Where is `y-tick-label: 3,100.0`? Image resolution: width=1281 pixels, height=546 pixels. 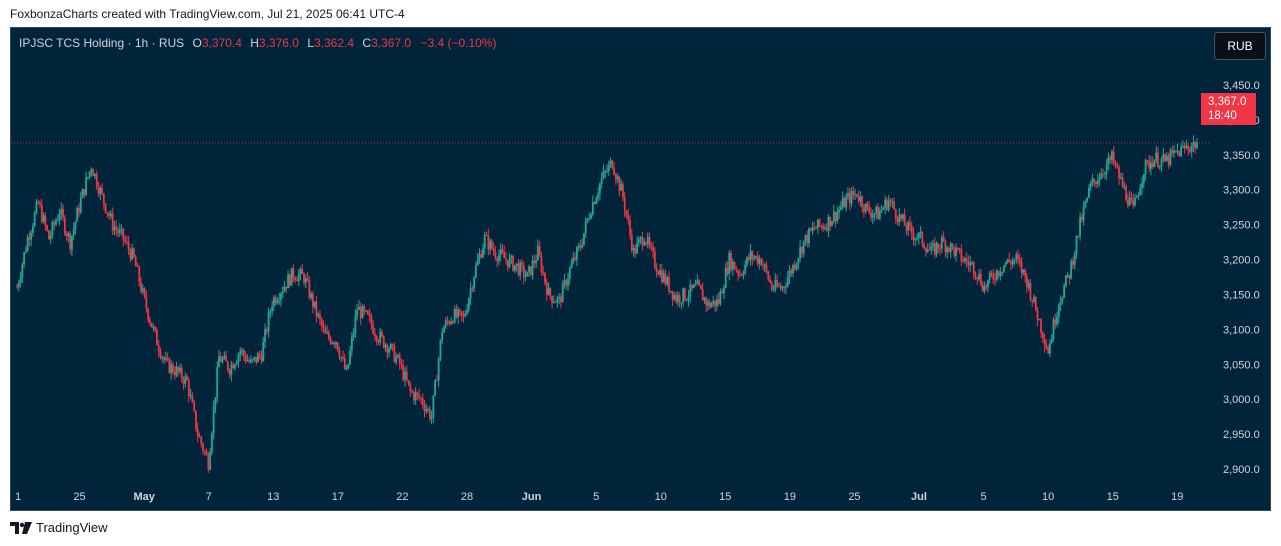 y-tick-label: 3,100.0 is located at coordinates (1241, 330).